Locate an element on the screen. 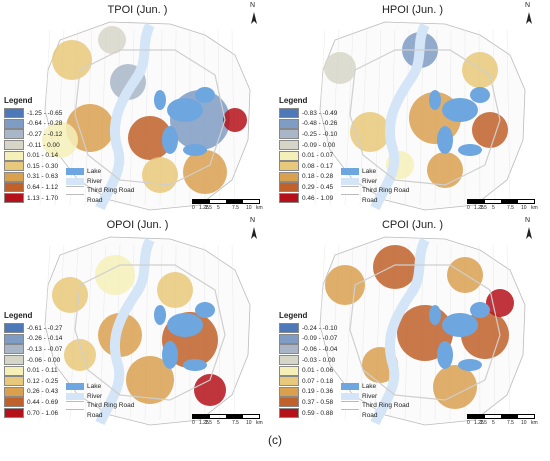 The image size is (550, 461). legend-label: 0.31 - 0.63 is located at coordinates (43, 177).